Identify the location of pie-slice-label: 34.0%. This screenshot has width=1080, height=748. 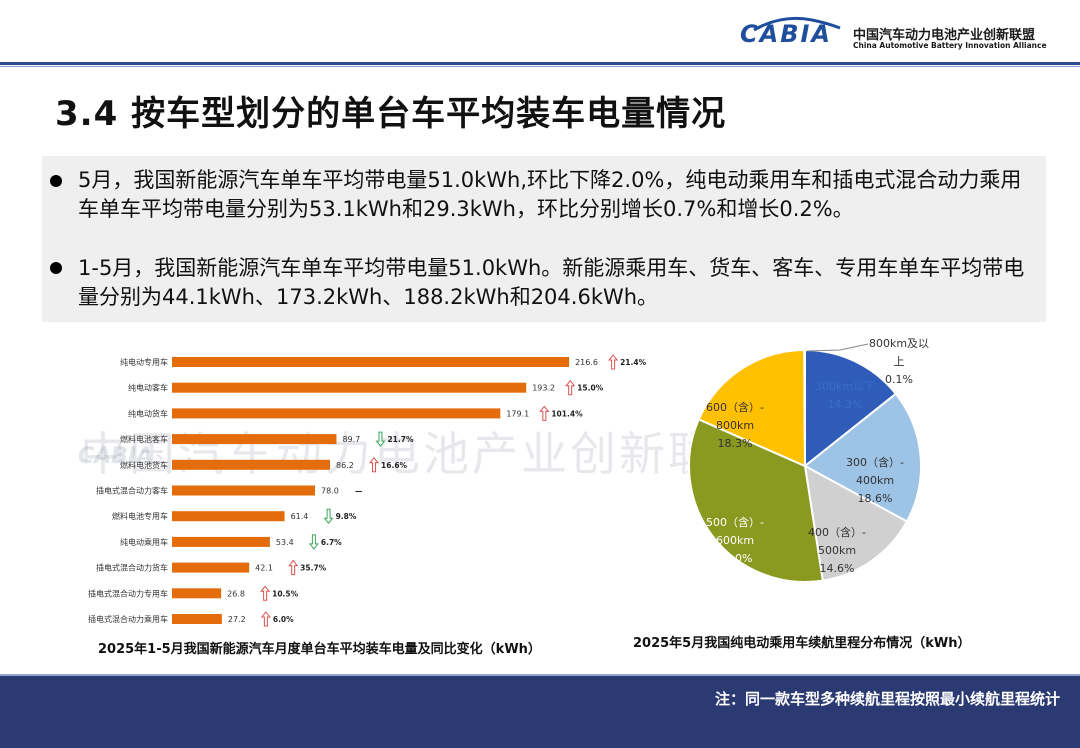
(735, 558).